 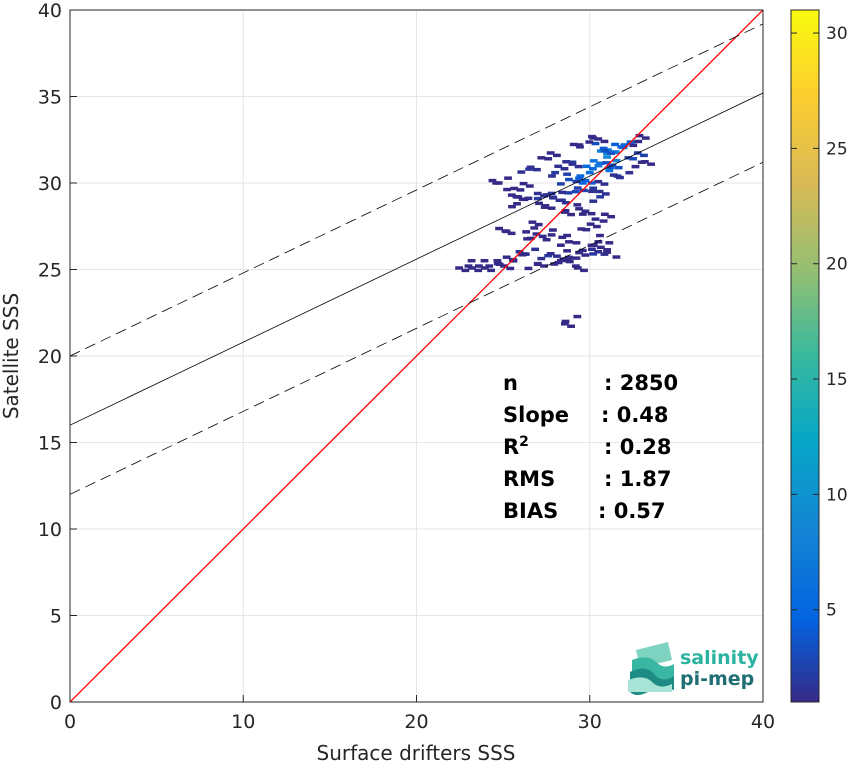 I want to click on x-tick-label: 10, so click(x=243, y=722).